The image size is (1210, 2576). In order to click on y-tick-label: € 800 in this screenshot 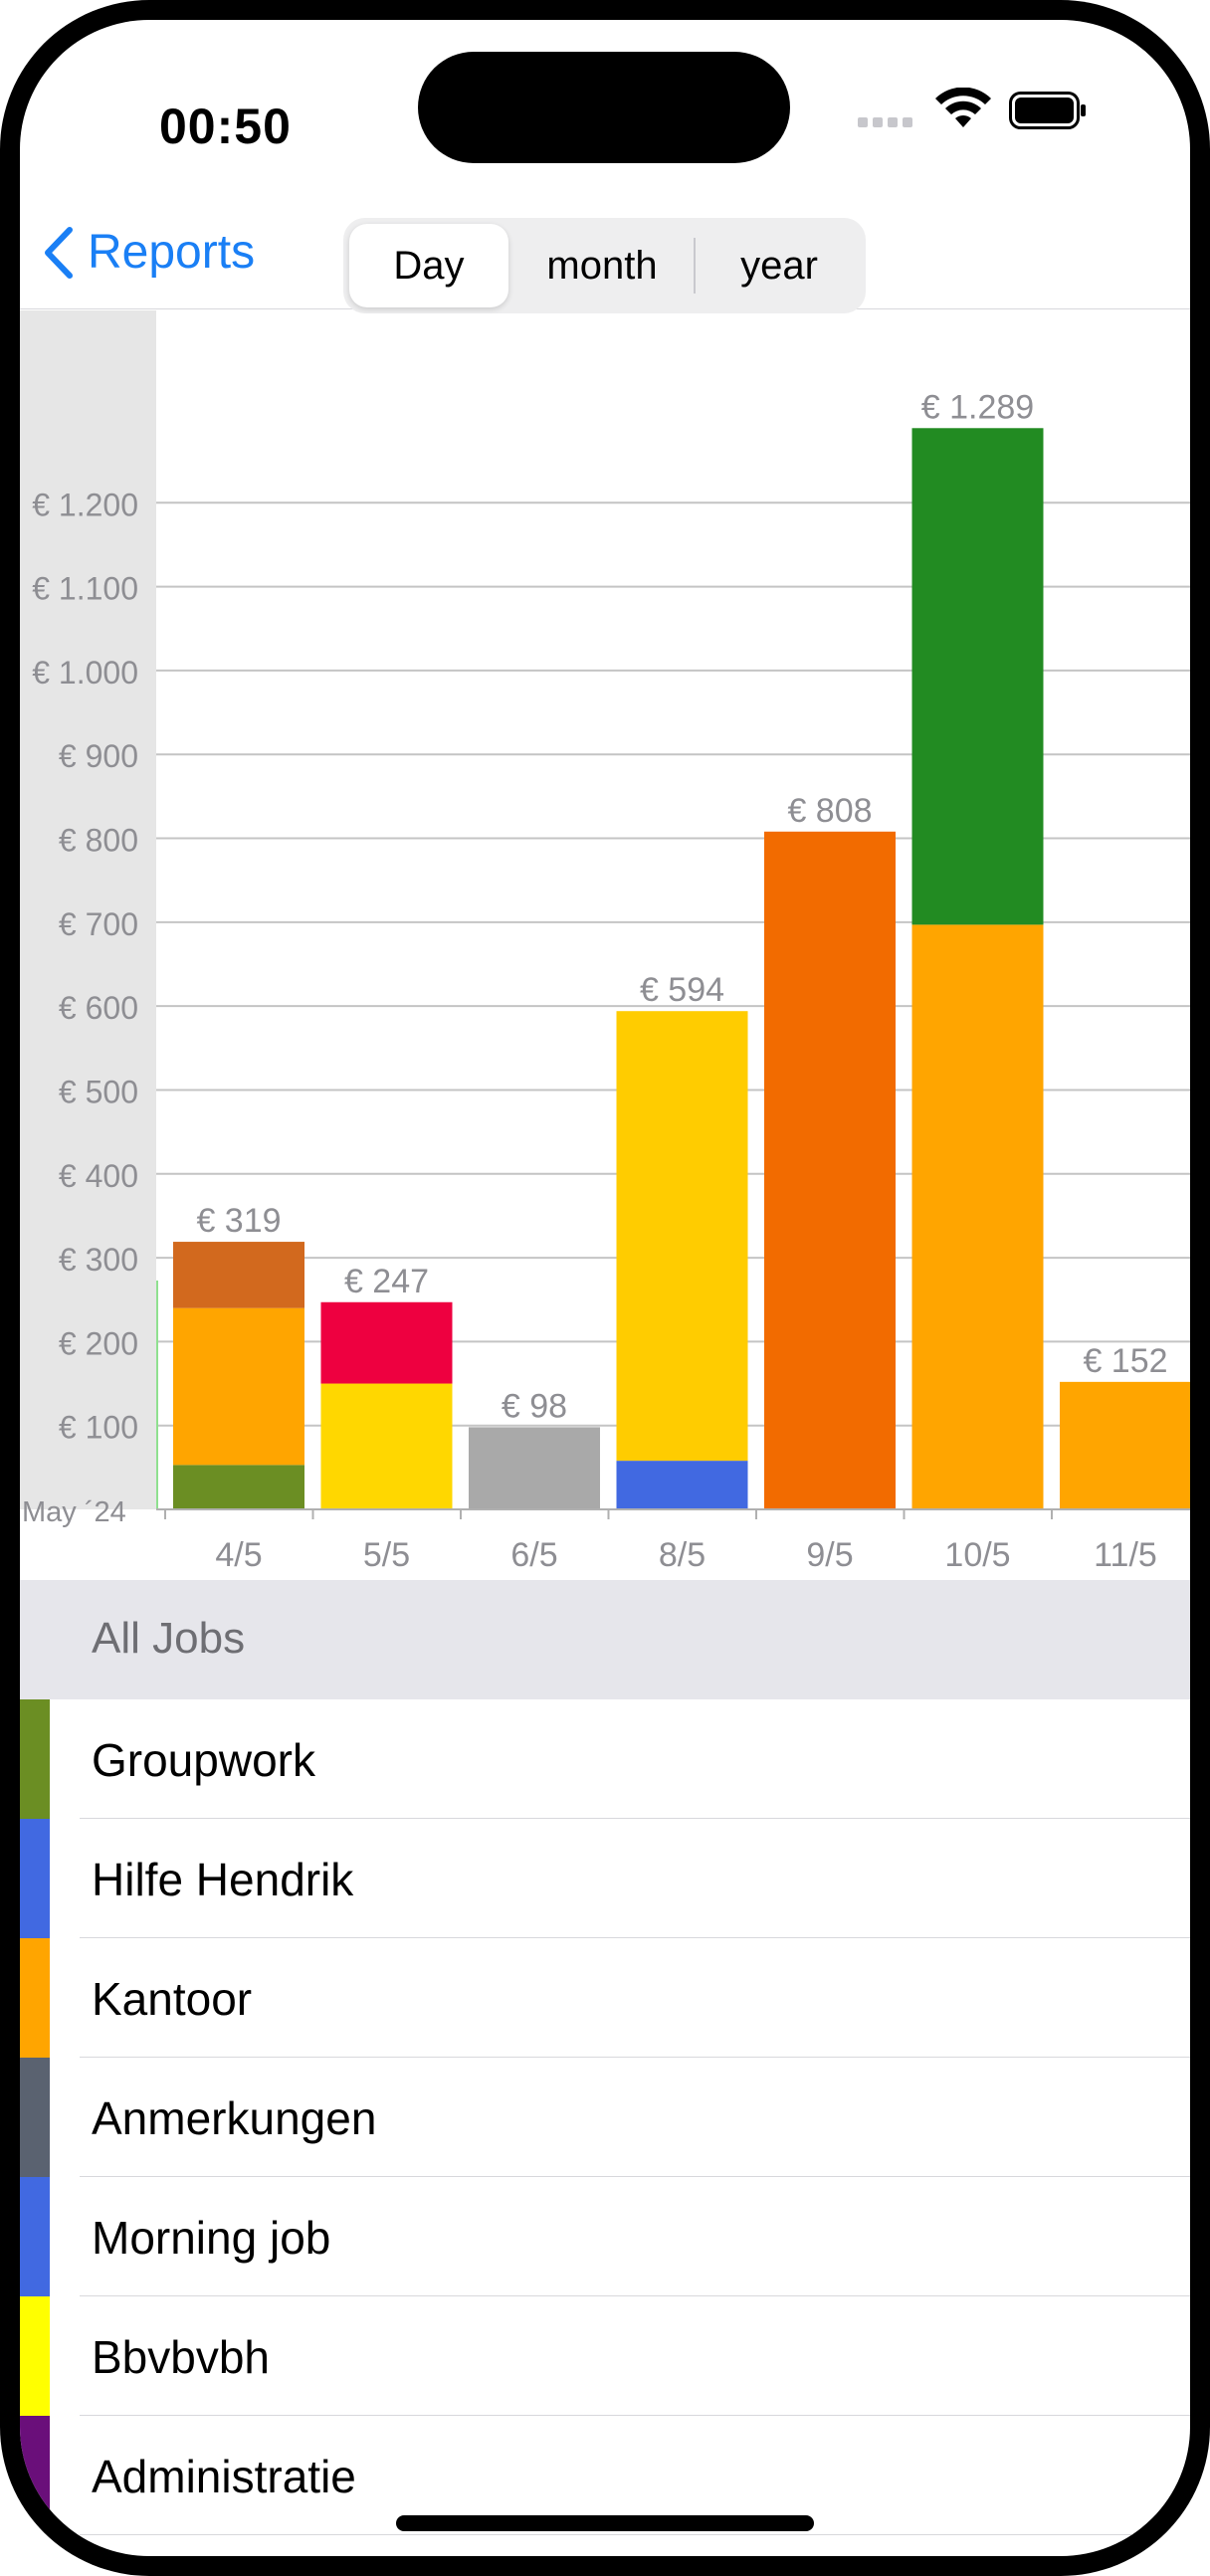, I will do `click(98, 841)`.